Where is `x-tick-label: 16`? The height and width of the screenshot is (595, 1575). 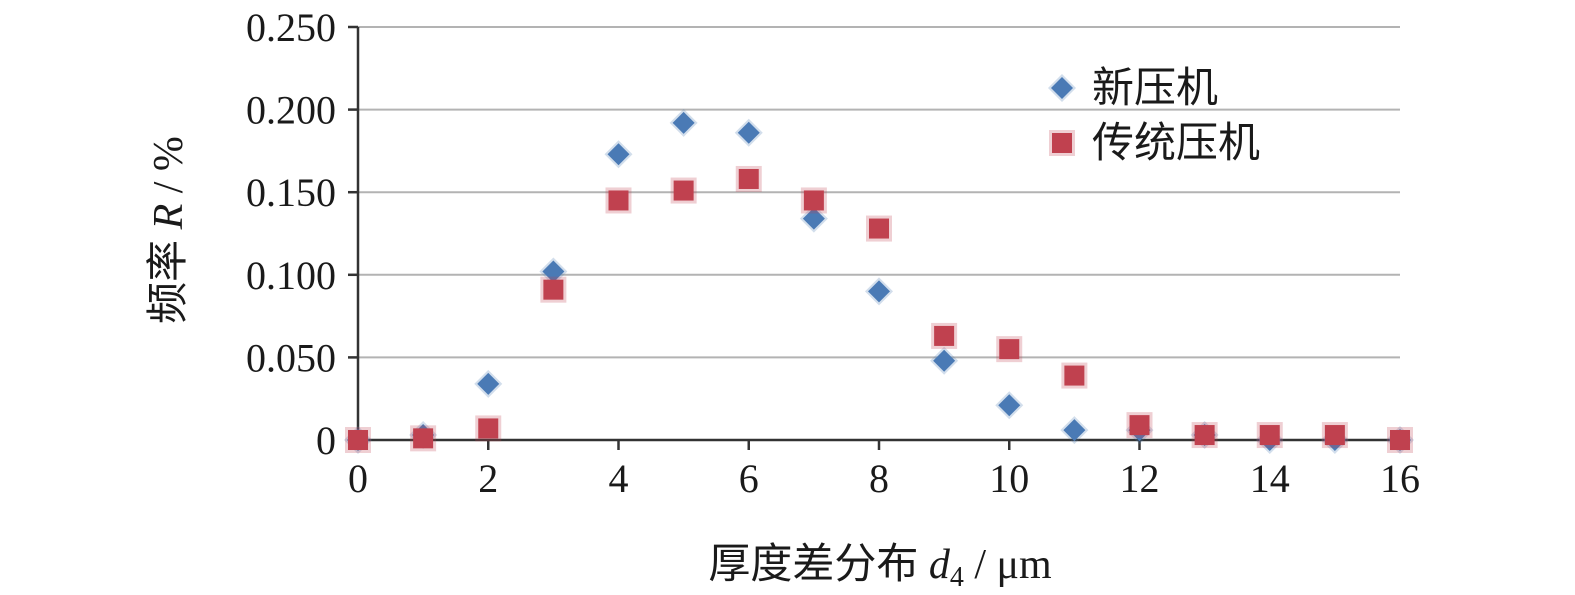 x-tick-label: 16 is located at coordinates (1400, 478).